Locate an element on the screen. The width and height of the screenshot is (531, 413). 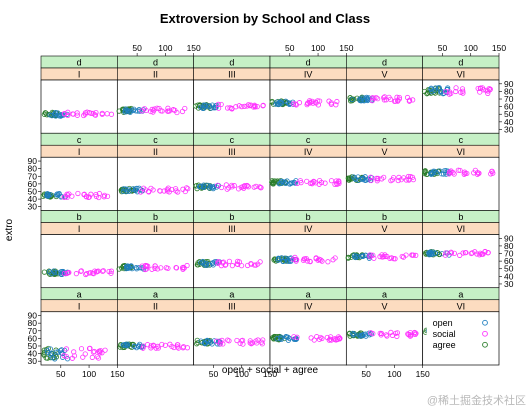
x-tick-label-top: 100 is located at coordinates (318, 48).